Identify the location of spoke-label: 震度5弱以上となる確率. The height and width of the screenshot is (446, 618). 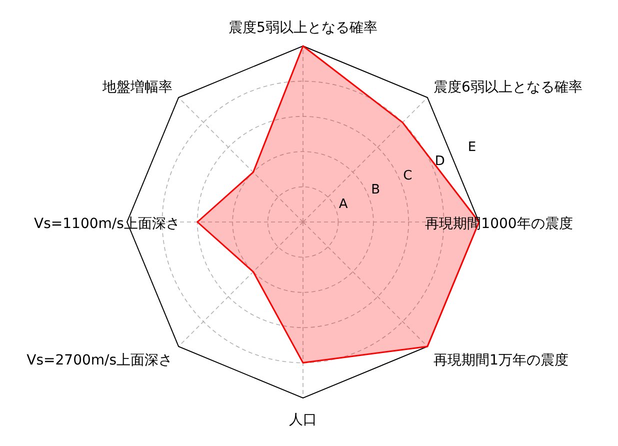
(303, 28).